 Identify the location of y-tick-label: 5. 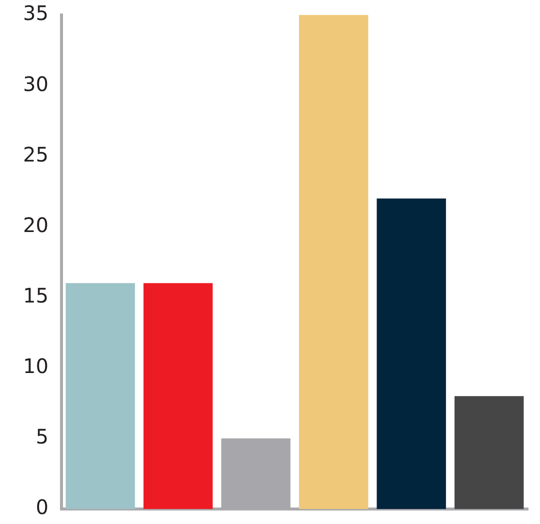
(42, 436).